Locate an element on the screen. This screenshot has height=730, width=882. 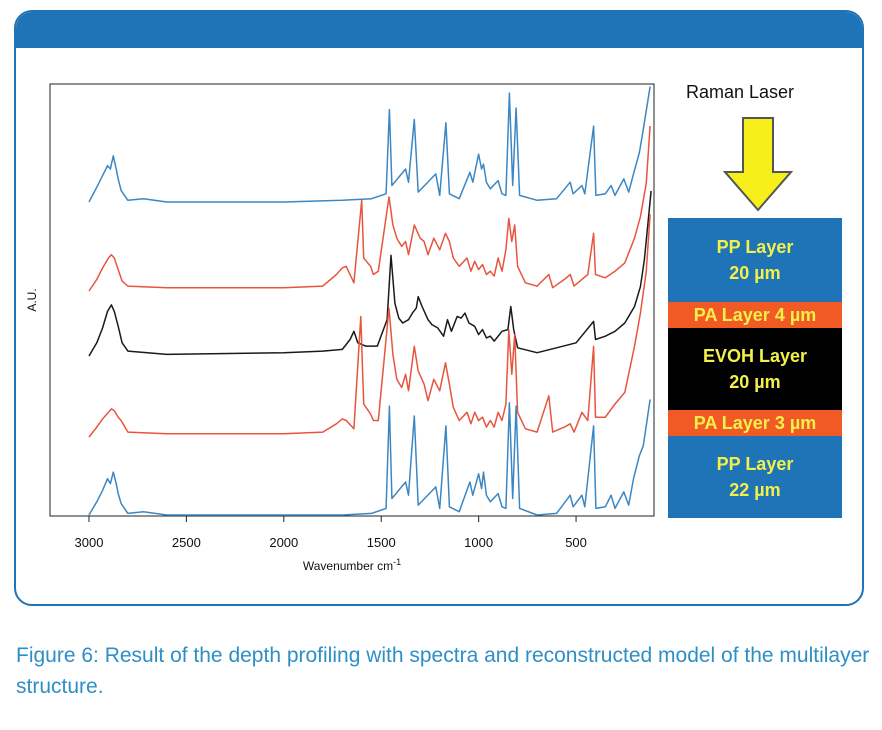
layer-evoh: EVOH Layer 20 µm is located at coordinates (755, 369).